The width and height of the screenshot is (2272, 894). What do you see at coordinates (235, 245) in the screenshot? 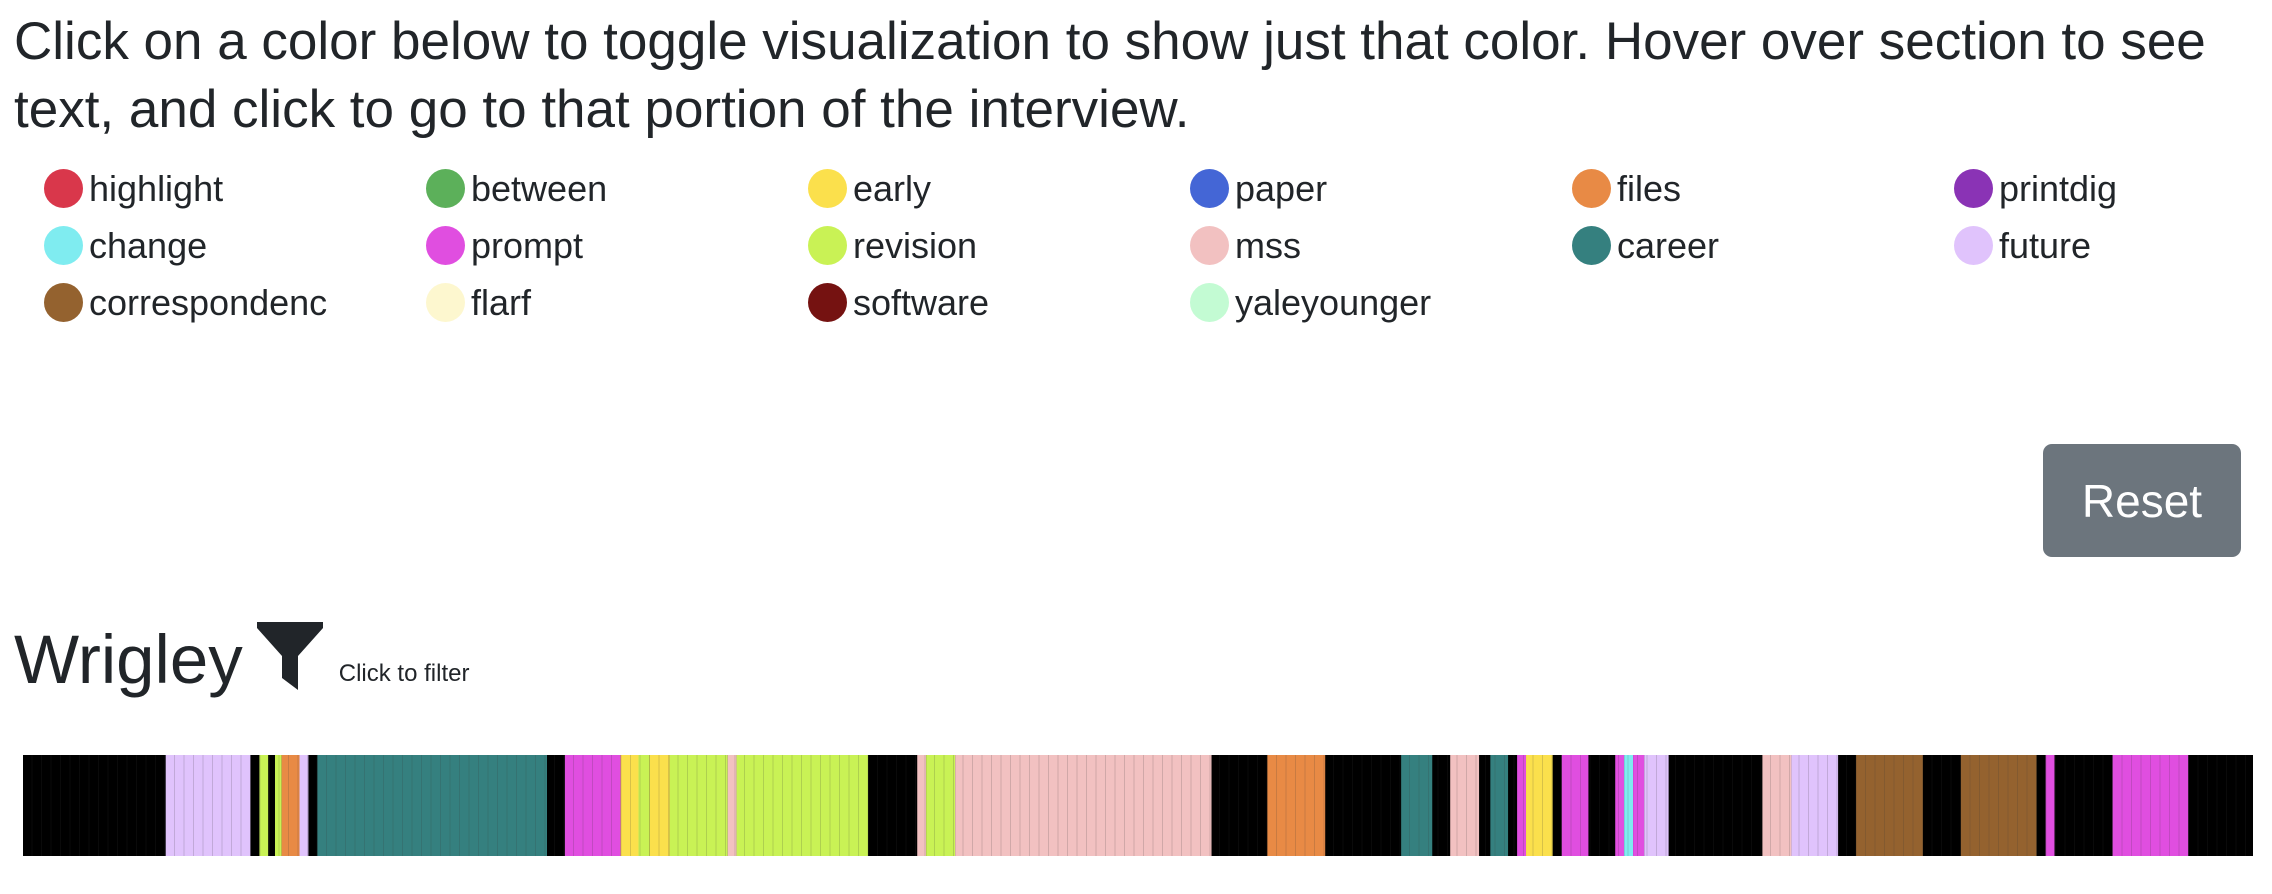
I see `legend-item-change: change` at bounding box center [235, 245].